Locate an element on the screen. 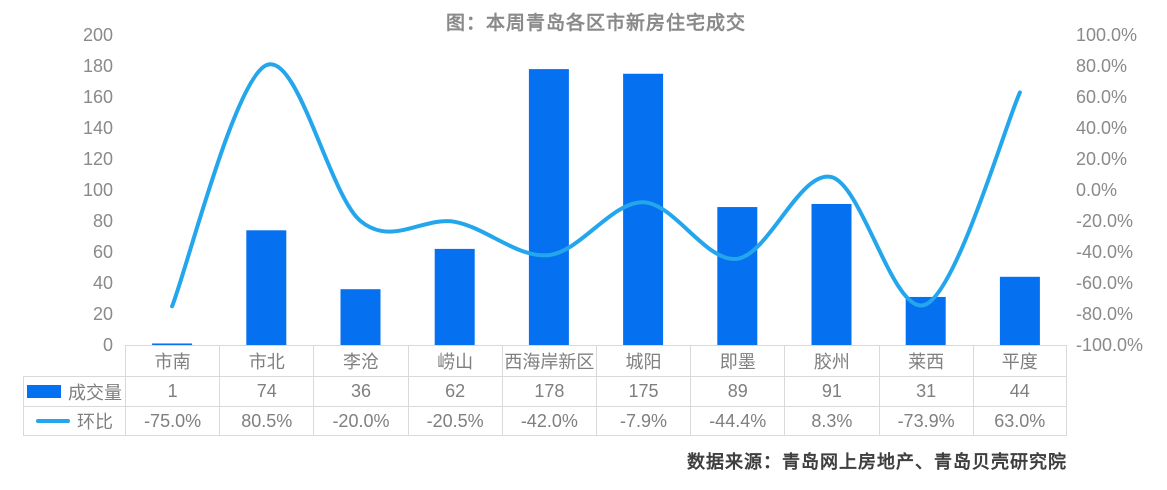 This screenshot has height=490, width=1167. bar-城阳 is located at coordinates (643, 209).